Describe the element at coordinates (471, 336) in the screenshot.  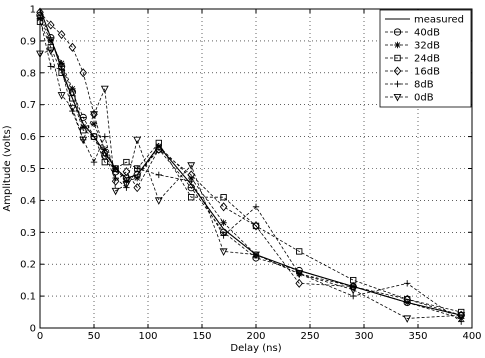
I see `x-tick-label: 400` at that location.